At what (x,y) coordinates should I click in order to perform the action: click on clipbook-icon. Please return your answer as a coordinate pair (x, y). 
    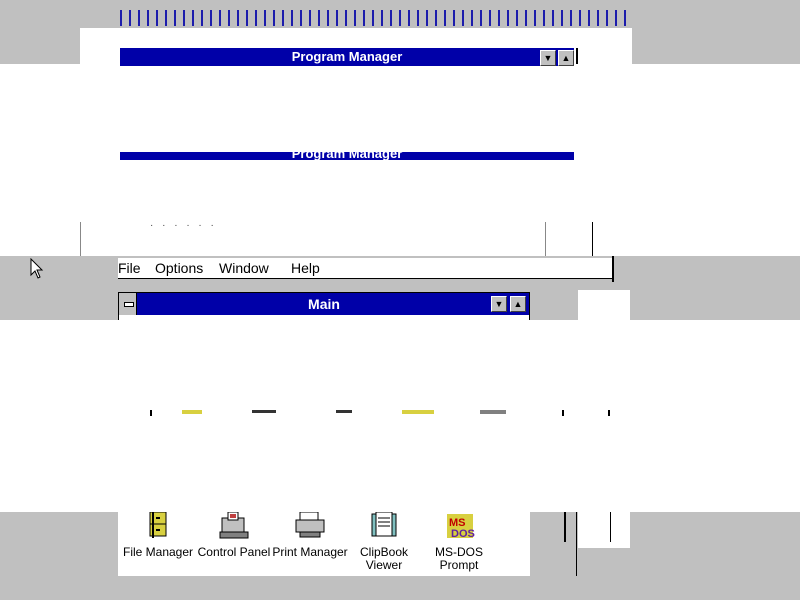
    Looking at the image, I should click on (384, 524).